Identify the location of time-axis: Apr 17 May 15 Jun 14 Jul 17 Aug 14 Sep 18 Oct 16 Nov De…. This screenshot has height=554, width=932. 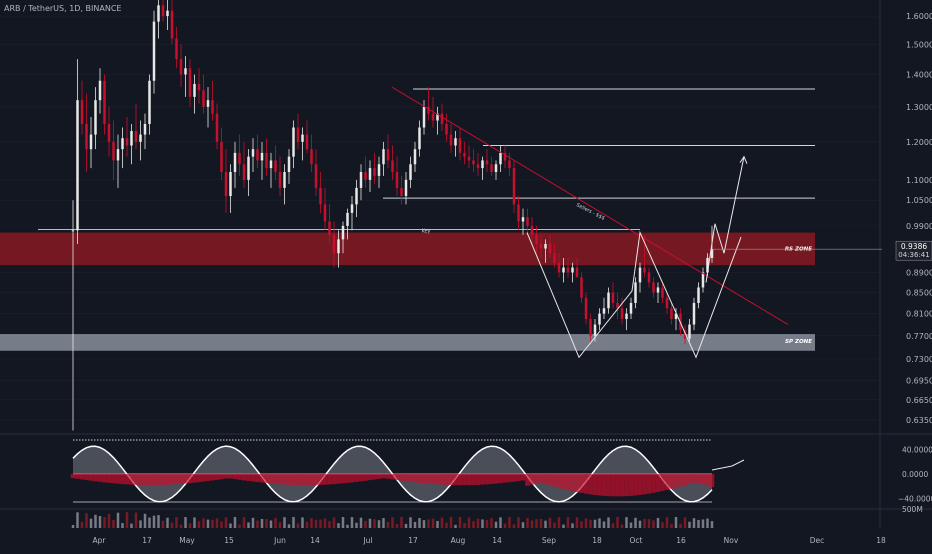
(489, 540).